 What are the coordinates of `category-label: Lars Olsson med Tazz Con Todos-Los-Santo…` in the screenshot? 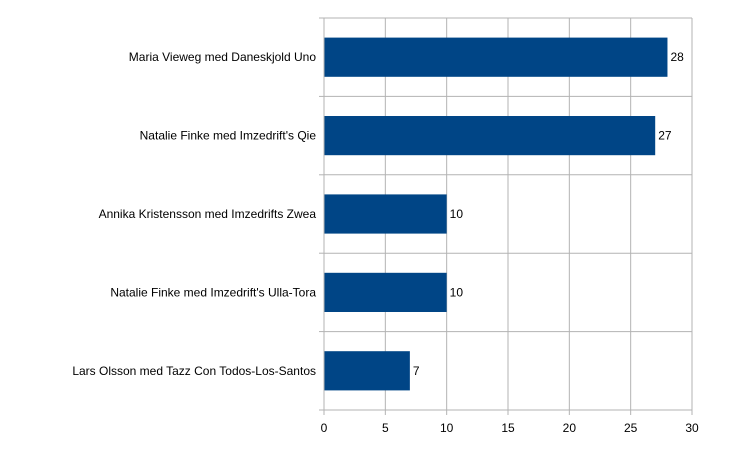 It's located at (194, 371).